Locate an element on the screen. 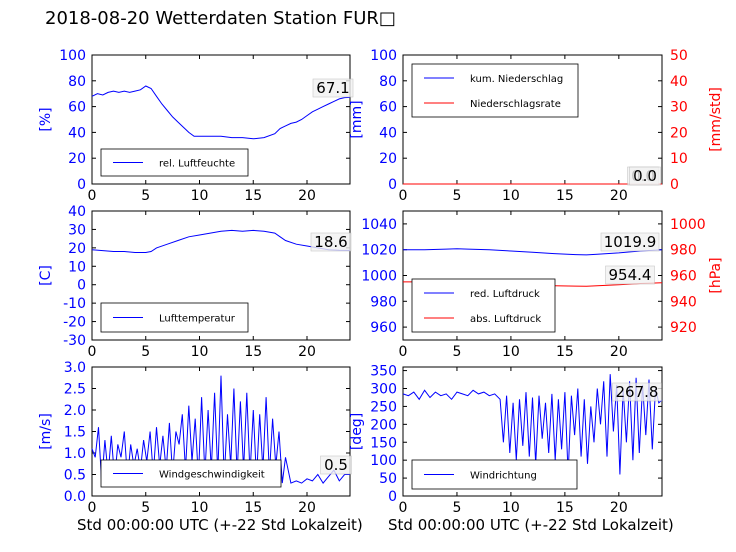 Image resolution: width=736 pixels, height=552 pixels. wind-speed-legend is located at coordinates (191, 473).